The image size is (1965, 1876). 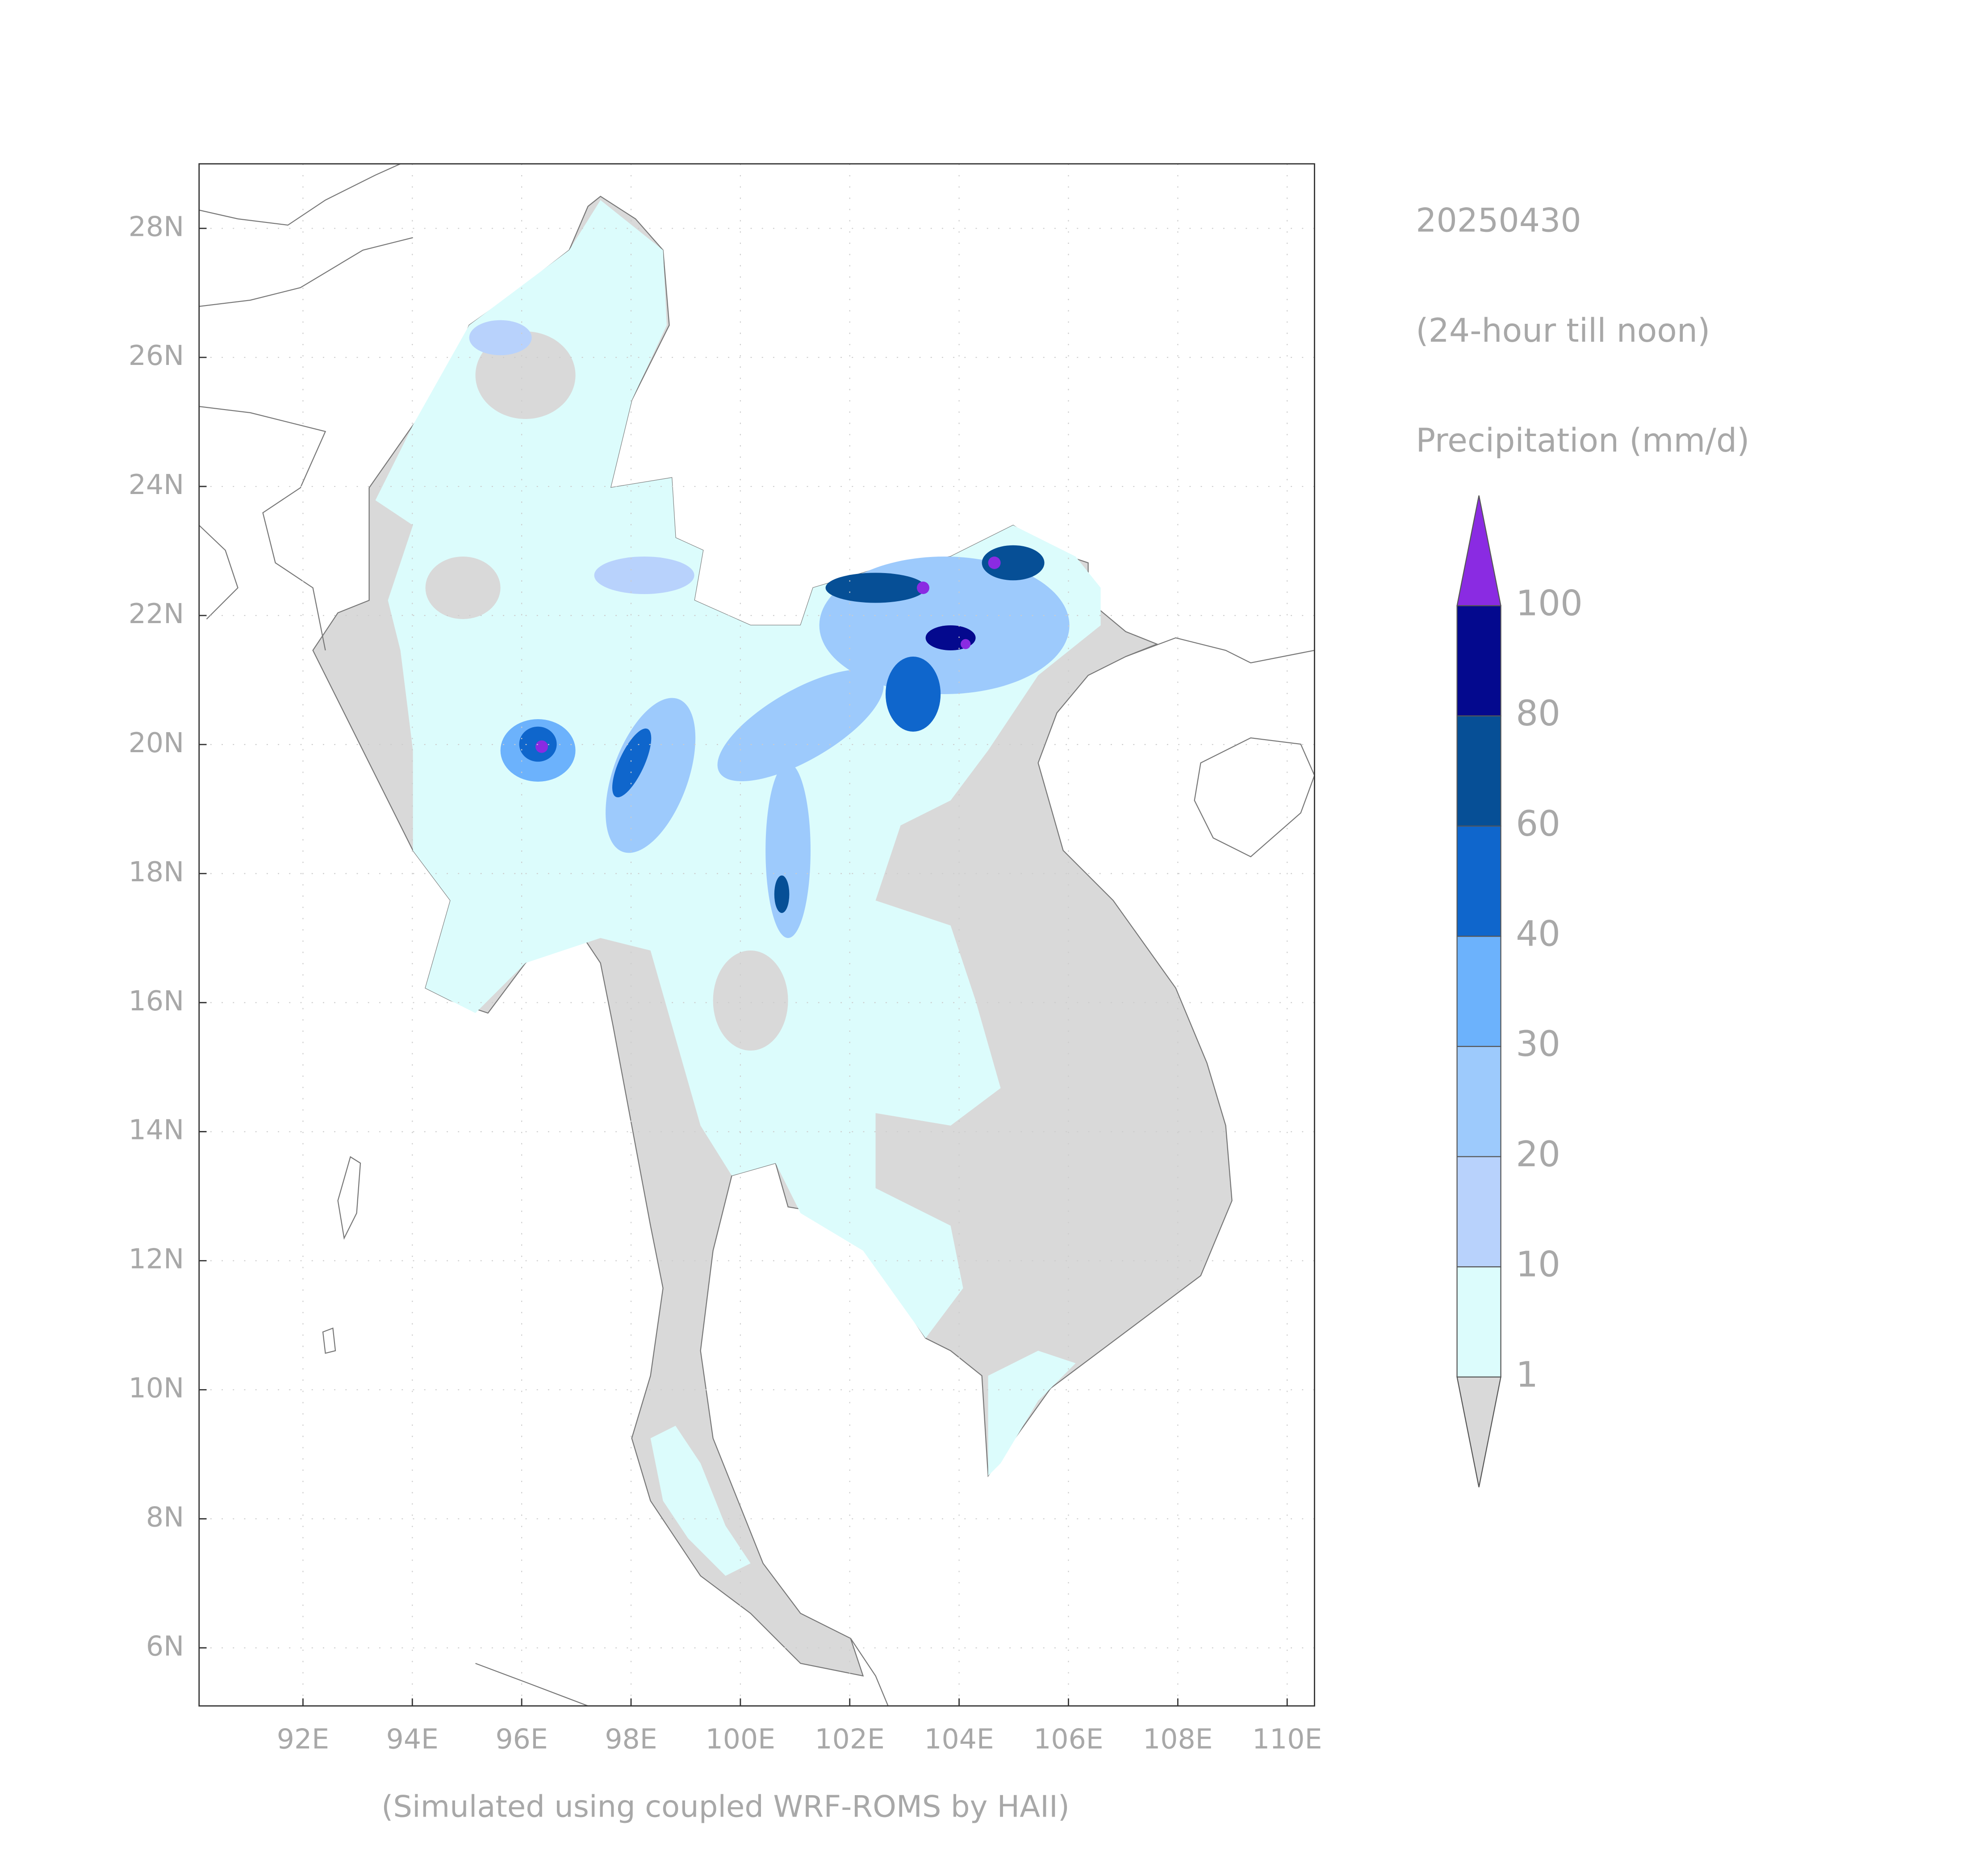 What do you see at coordinates (959, 1739) in the screenshot?
I see `x-tick-label: 104E` at bounding box center [959, 1739].